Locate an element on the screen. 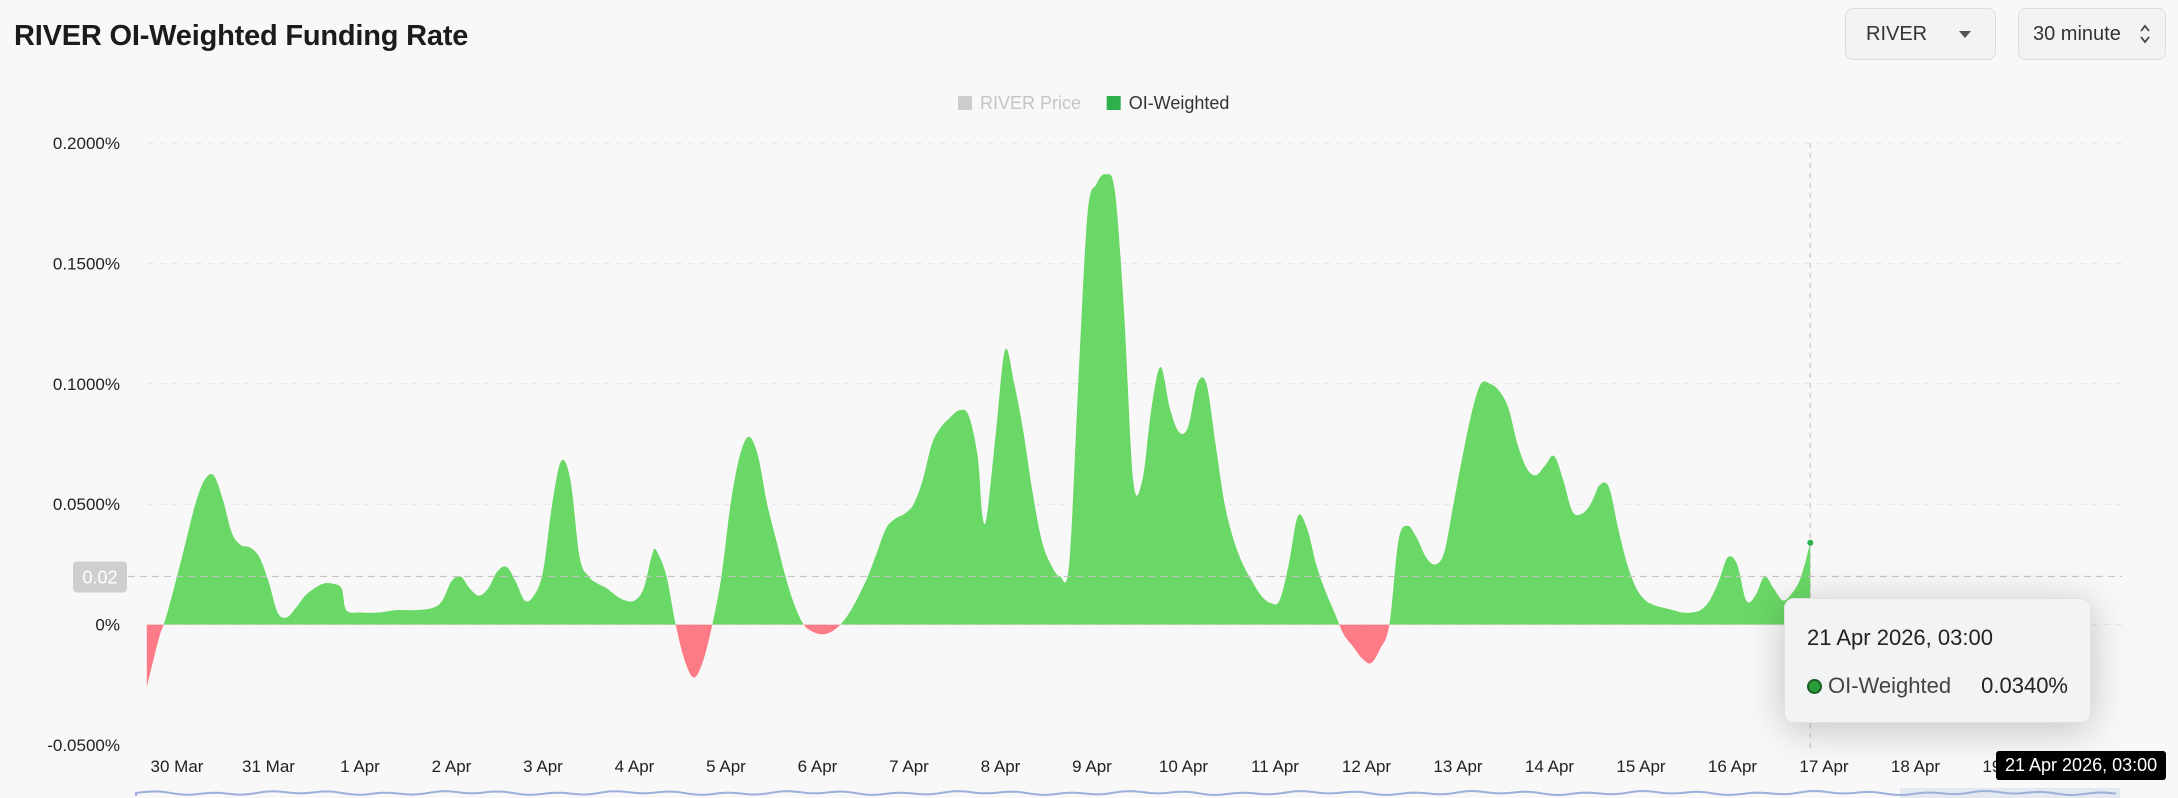 The width and height of the screenshot is (2178, 798). legend-item: OI-Weighted is located at coordinates (1168, 103).